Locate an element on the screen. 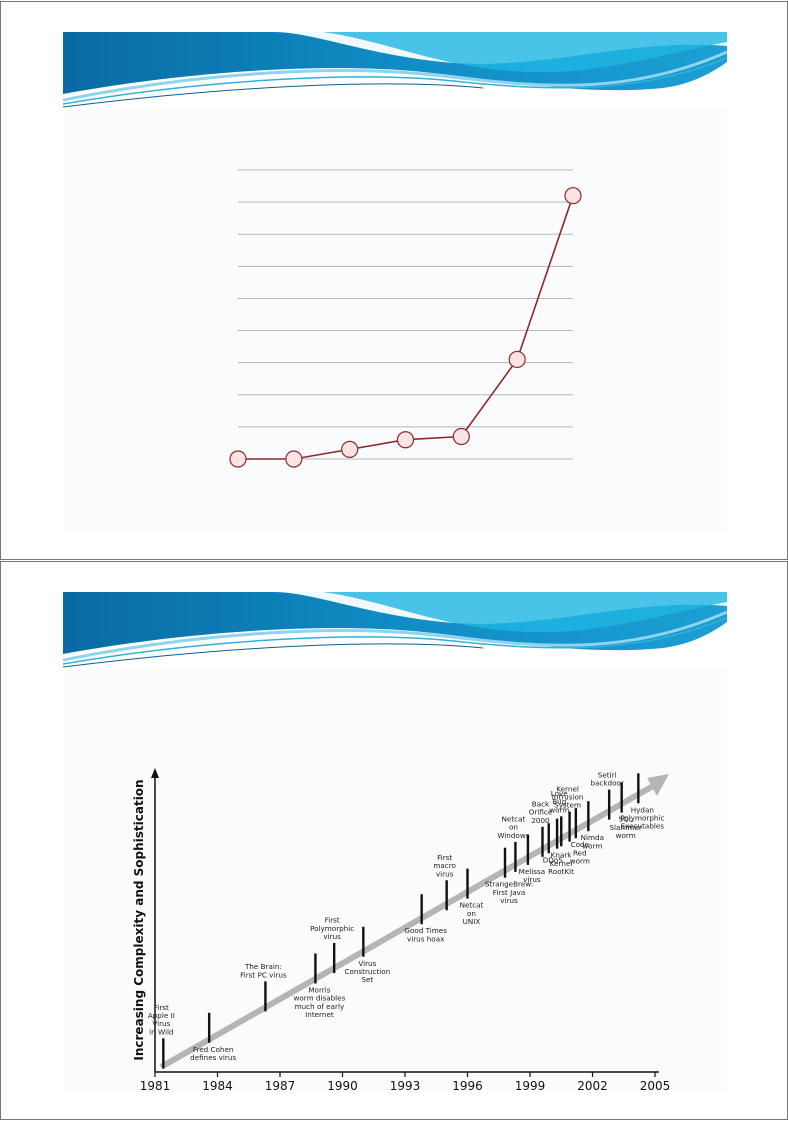 The height and width of the screenshot is (1122, 788). slide-1-header-banner is located at coordinates (395, 71).